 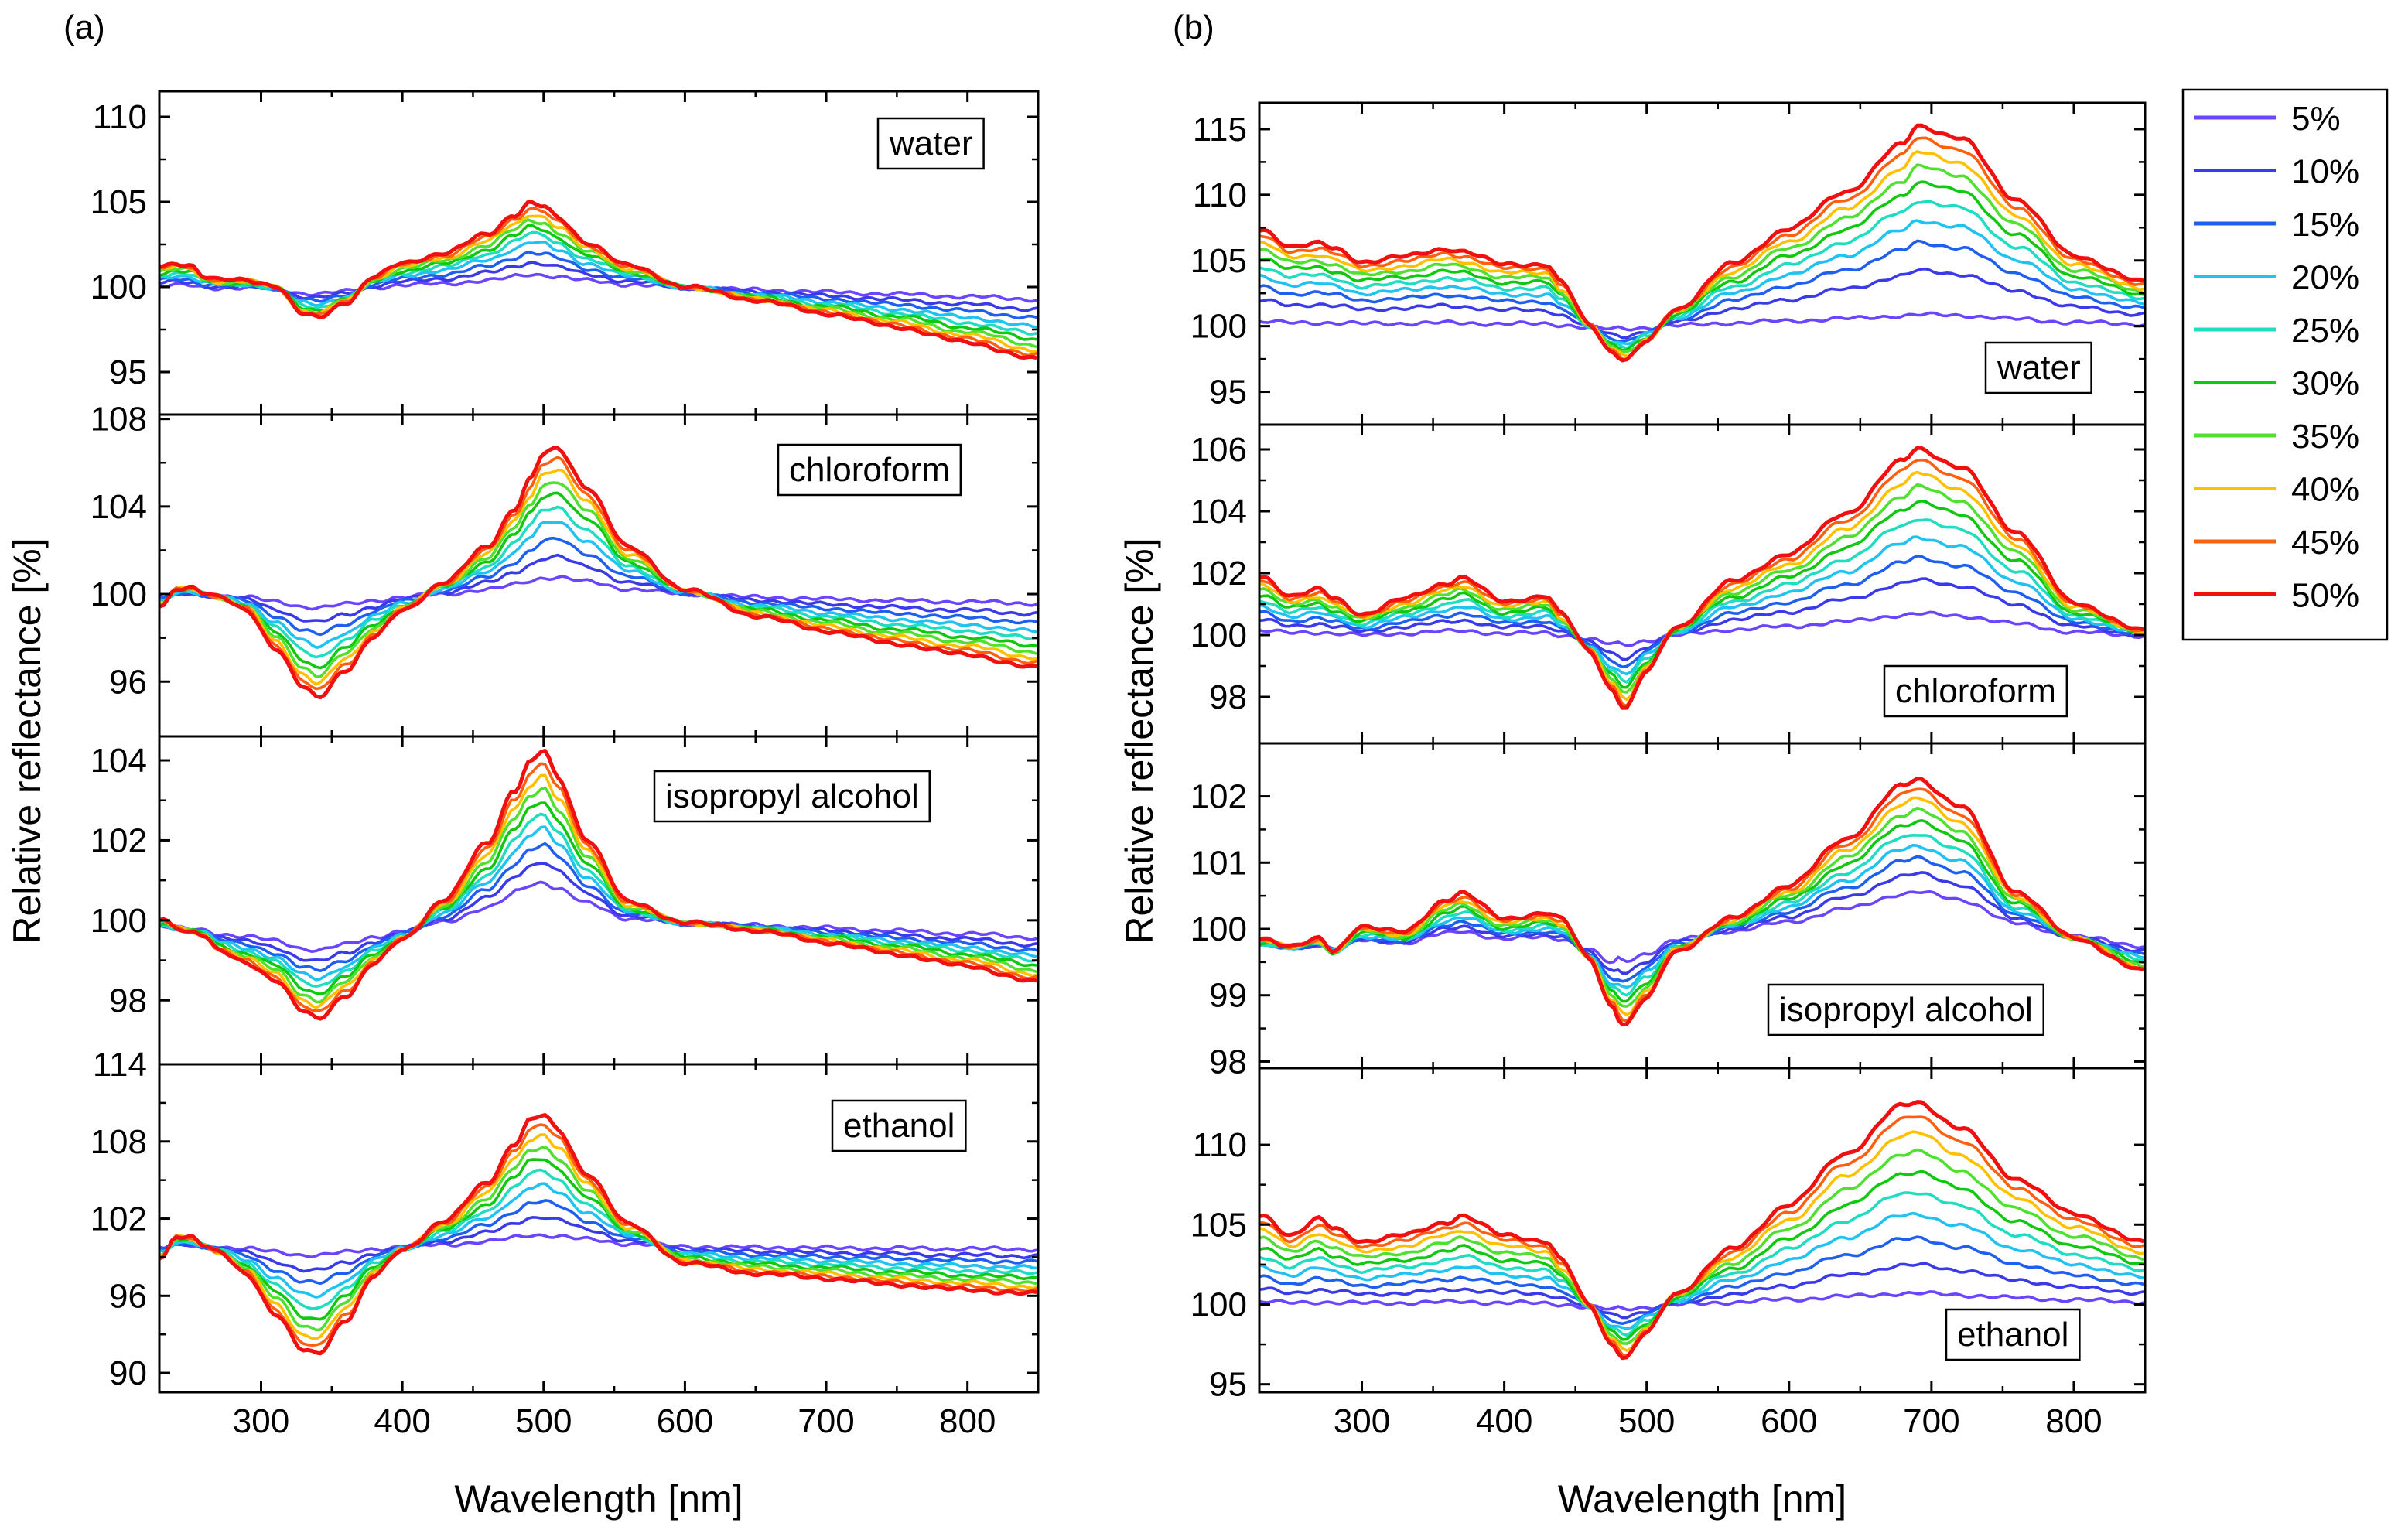 I want to click on panel--a--chloroform: 96 100 104 108 chloroform, so click(x=565, y=569).